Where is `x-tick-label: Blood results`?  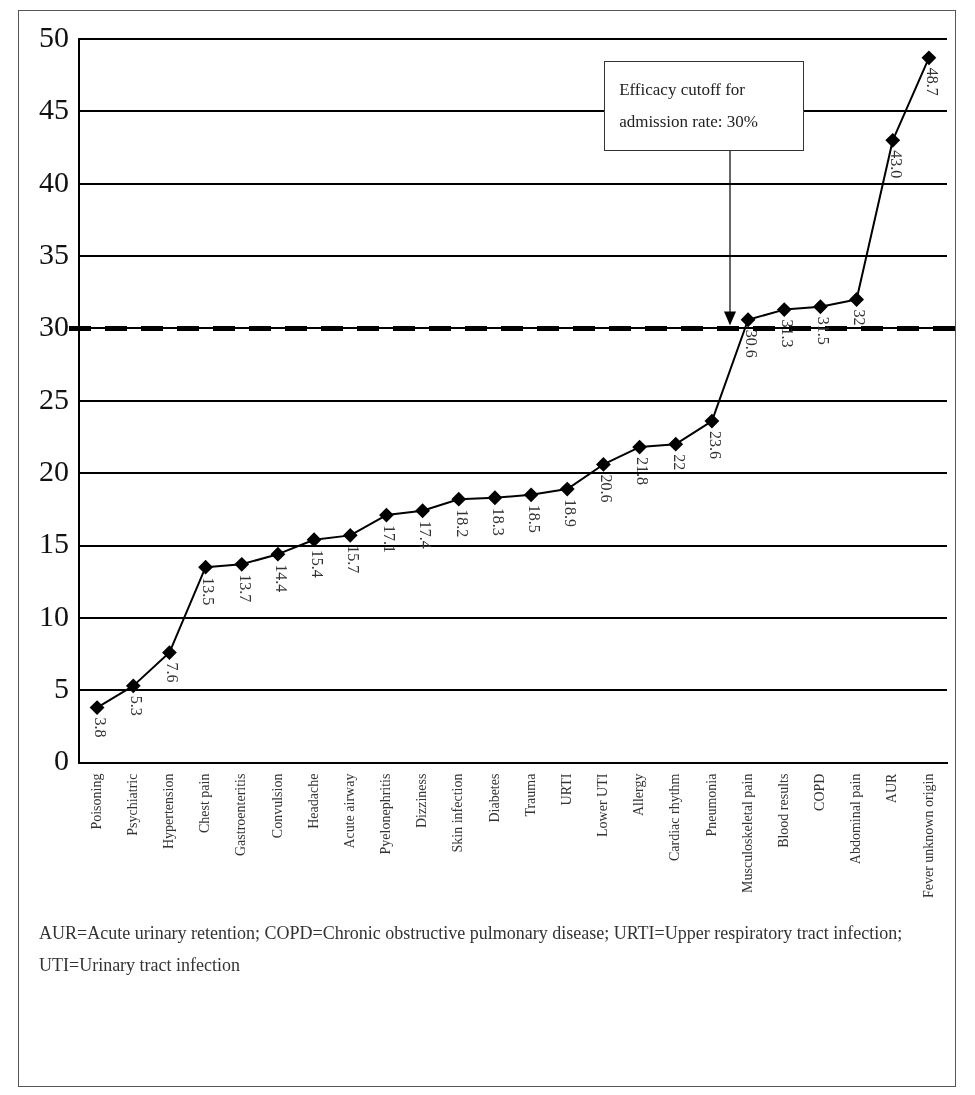
x-tick-label: Blood results is located at coordinates (783, 810).